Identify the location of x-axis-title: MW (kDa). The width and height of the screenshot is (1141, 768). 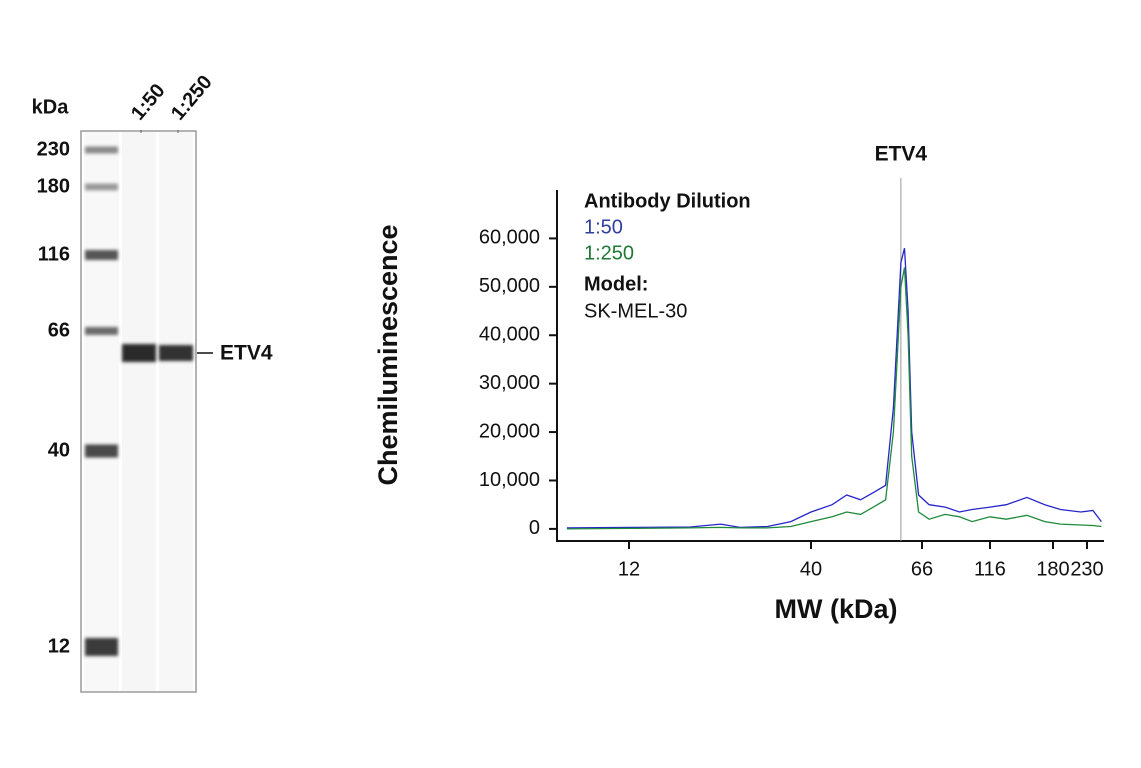
(836, 609).